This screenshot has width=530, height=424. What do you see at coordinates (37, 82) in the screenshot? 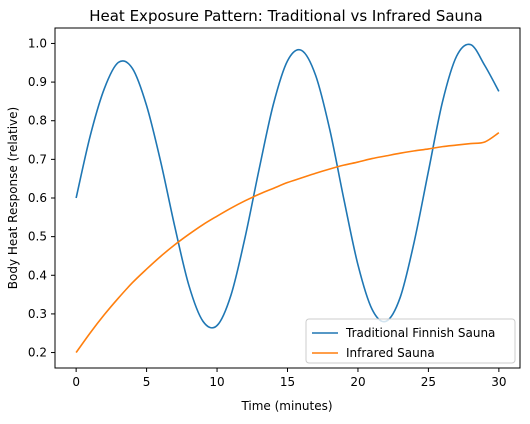
I see `y-tick-label: 0.9` at bounding box center [37, 82].